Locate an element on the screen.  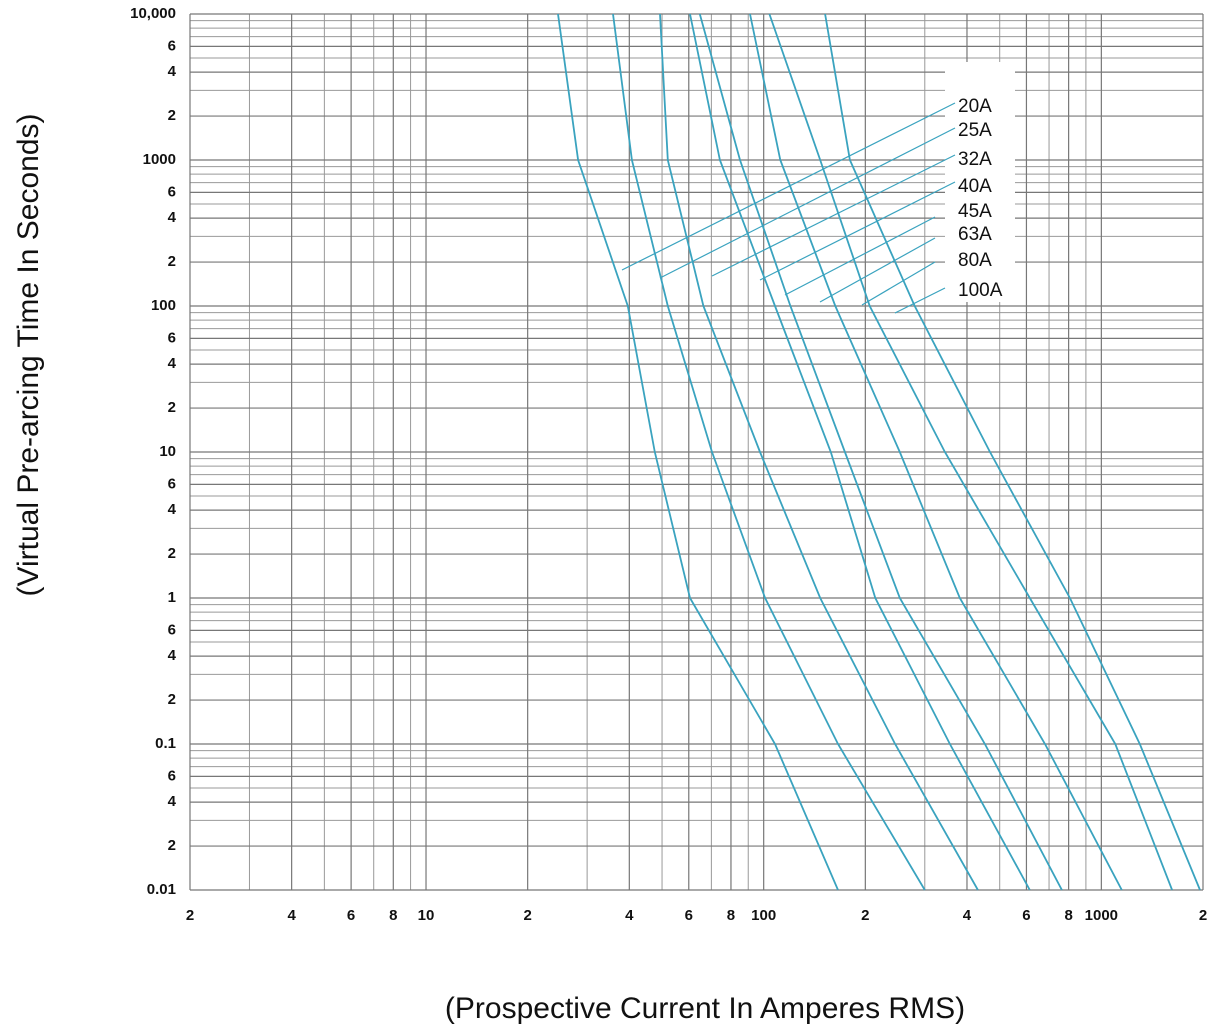
legend-label: 32A is located at coordinates (975, 159).